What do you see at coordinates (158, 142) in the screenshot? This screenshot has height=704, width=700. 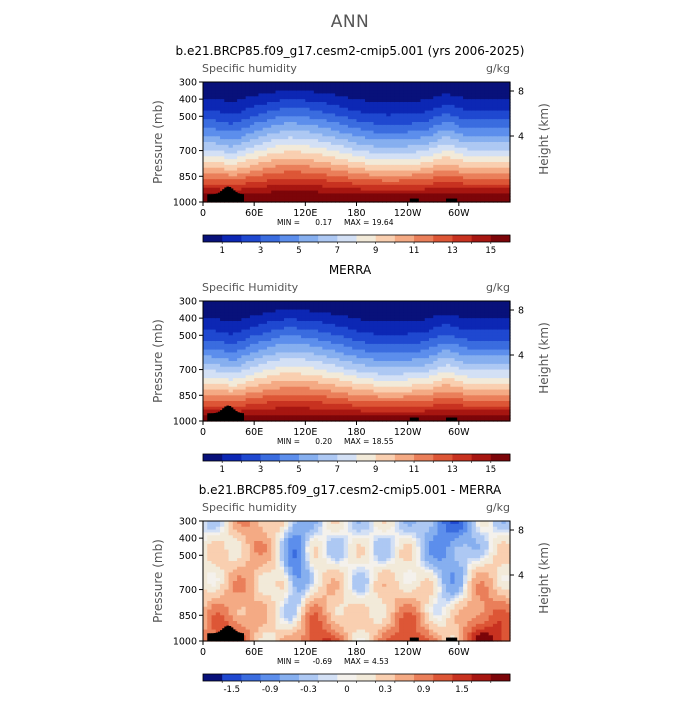 I see `y-axis-title: Pressure (mb)` at bounding box center [158, 142].